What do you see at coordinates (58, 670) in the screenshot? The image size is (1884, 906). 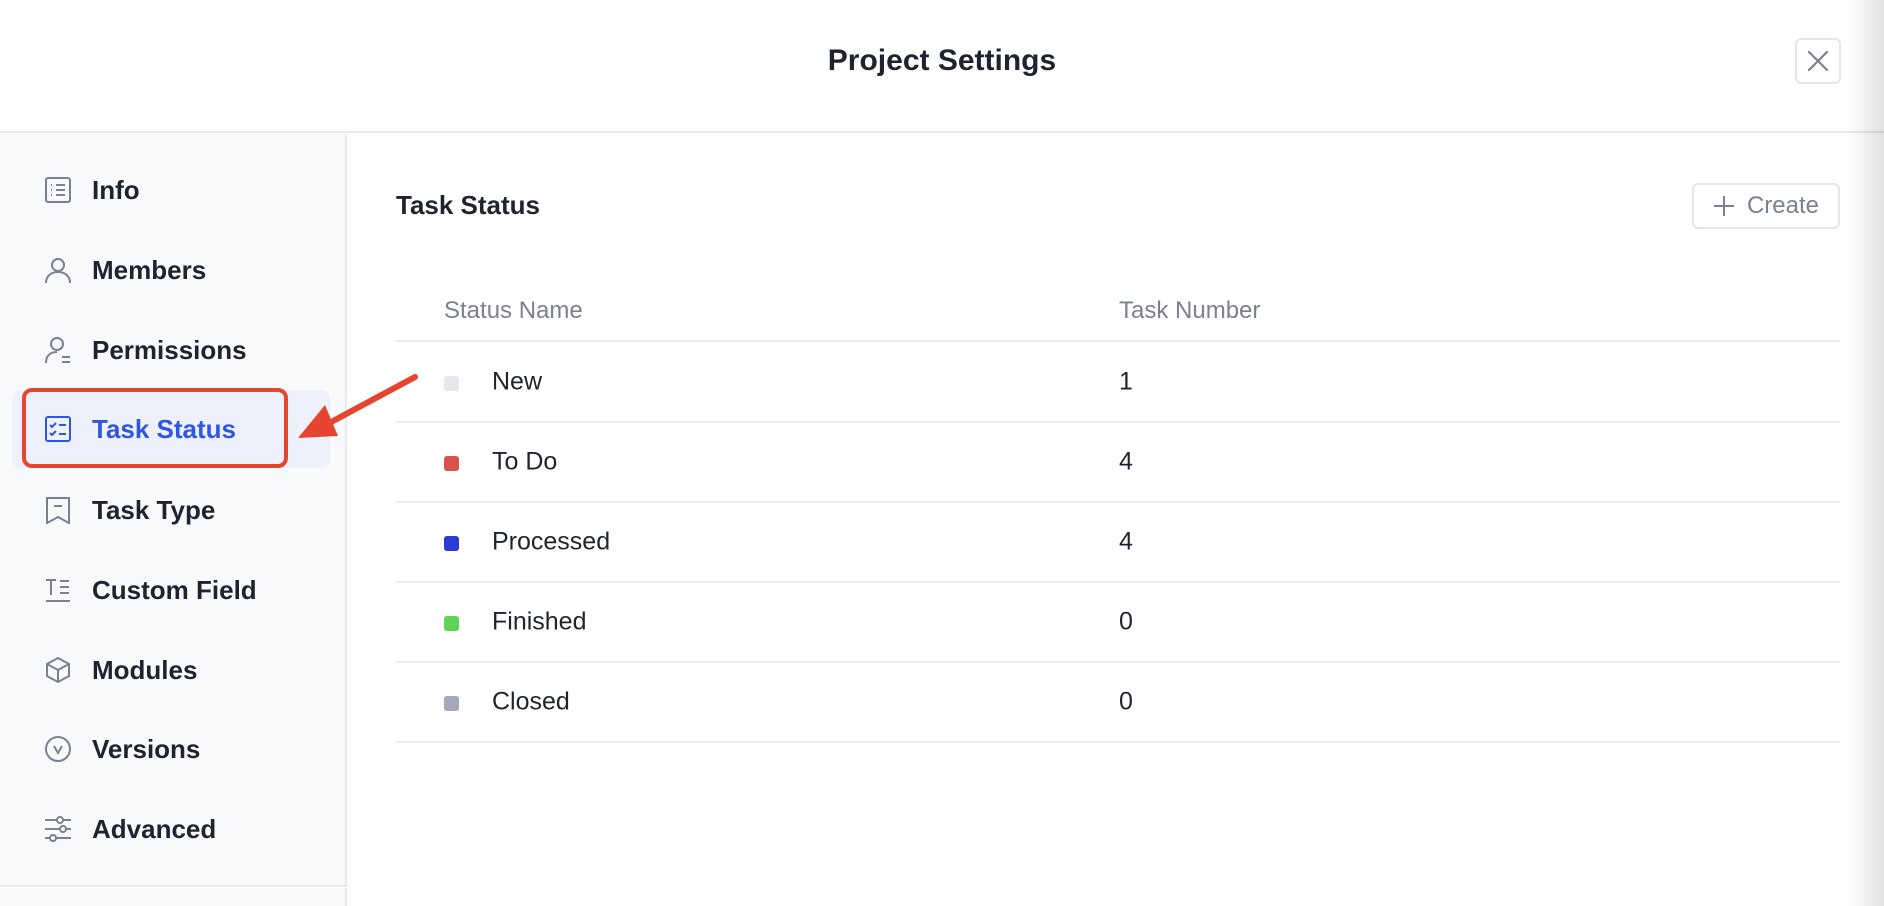 I see `cube-icon` at bounding box center [58, 670].